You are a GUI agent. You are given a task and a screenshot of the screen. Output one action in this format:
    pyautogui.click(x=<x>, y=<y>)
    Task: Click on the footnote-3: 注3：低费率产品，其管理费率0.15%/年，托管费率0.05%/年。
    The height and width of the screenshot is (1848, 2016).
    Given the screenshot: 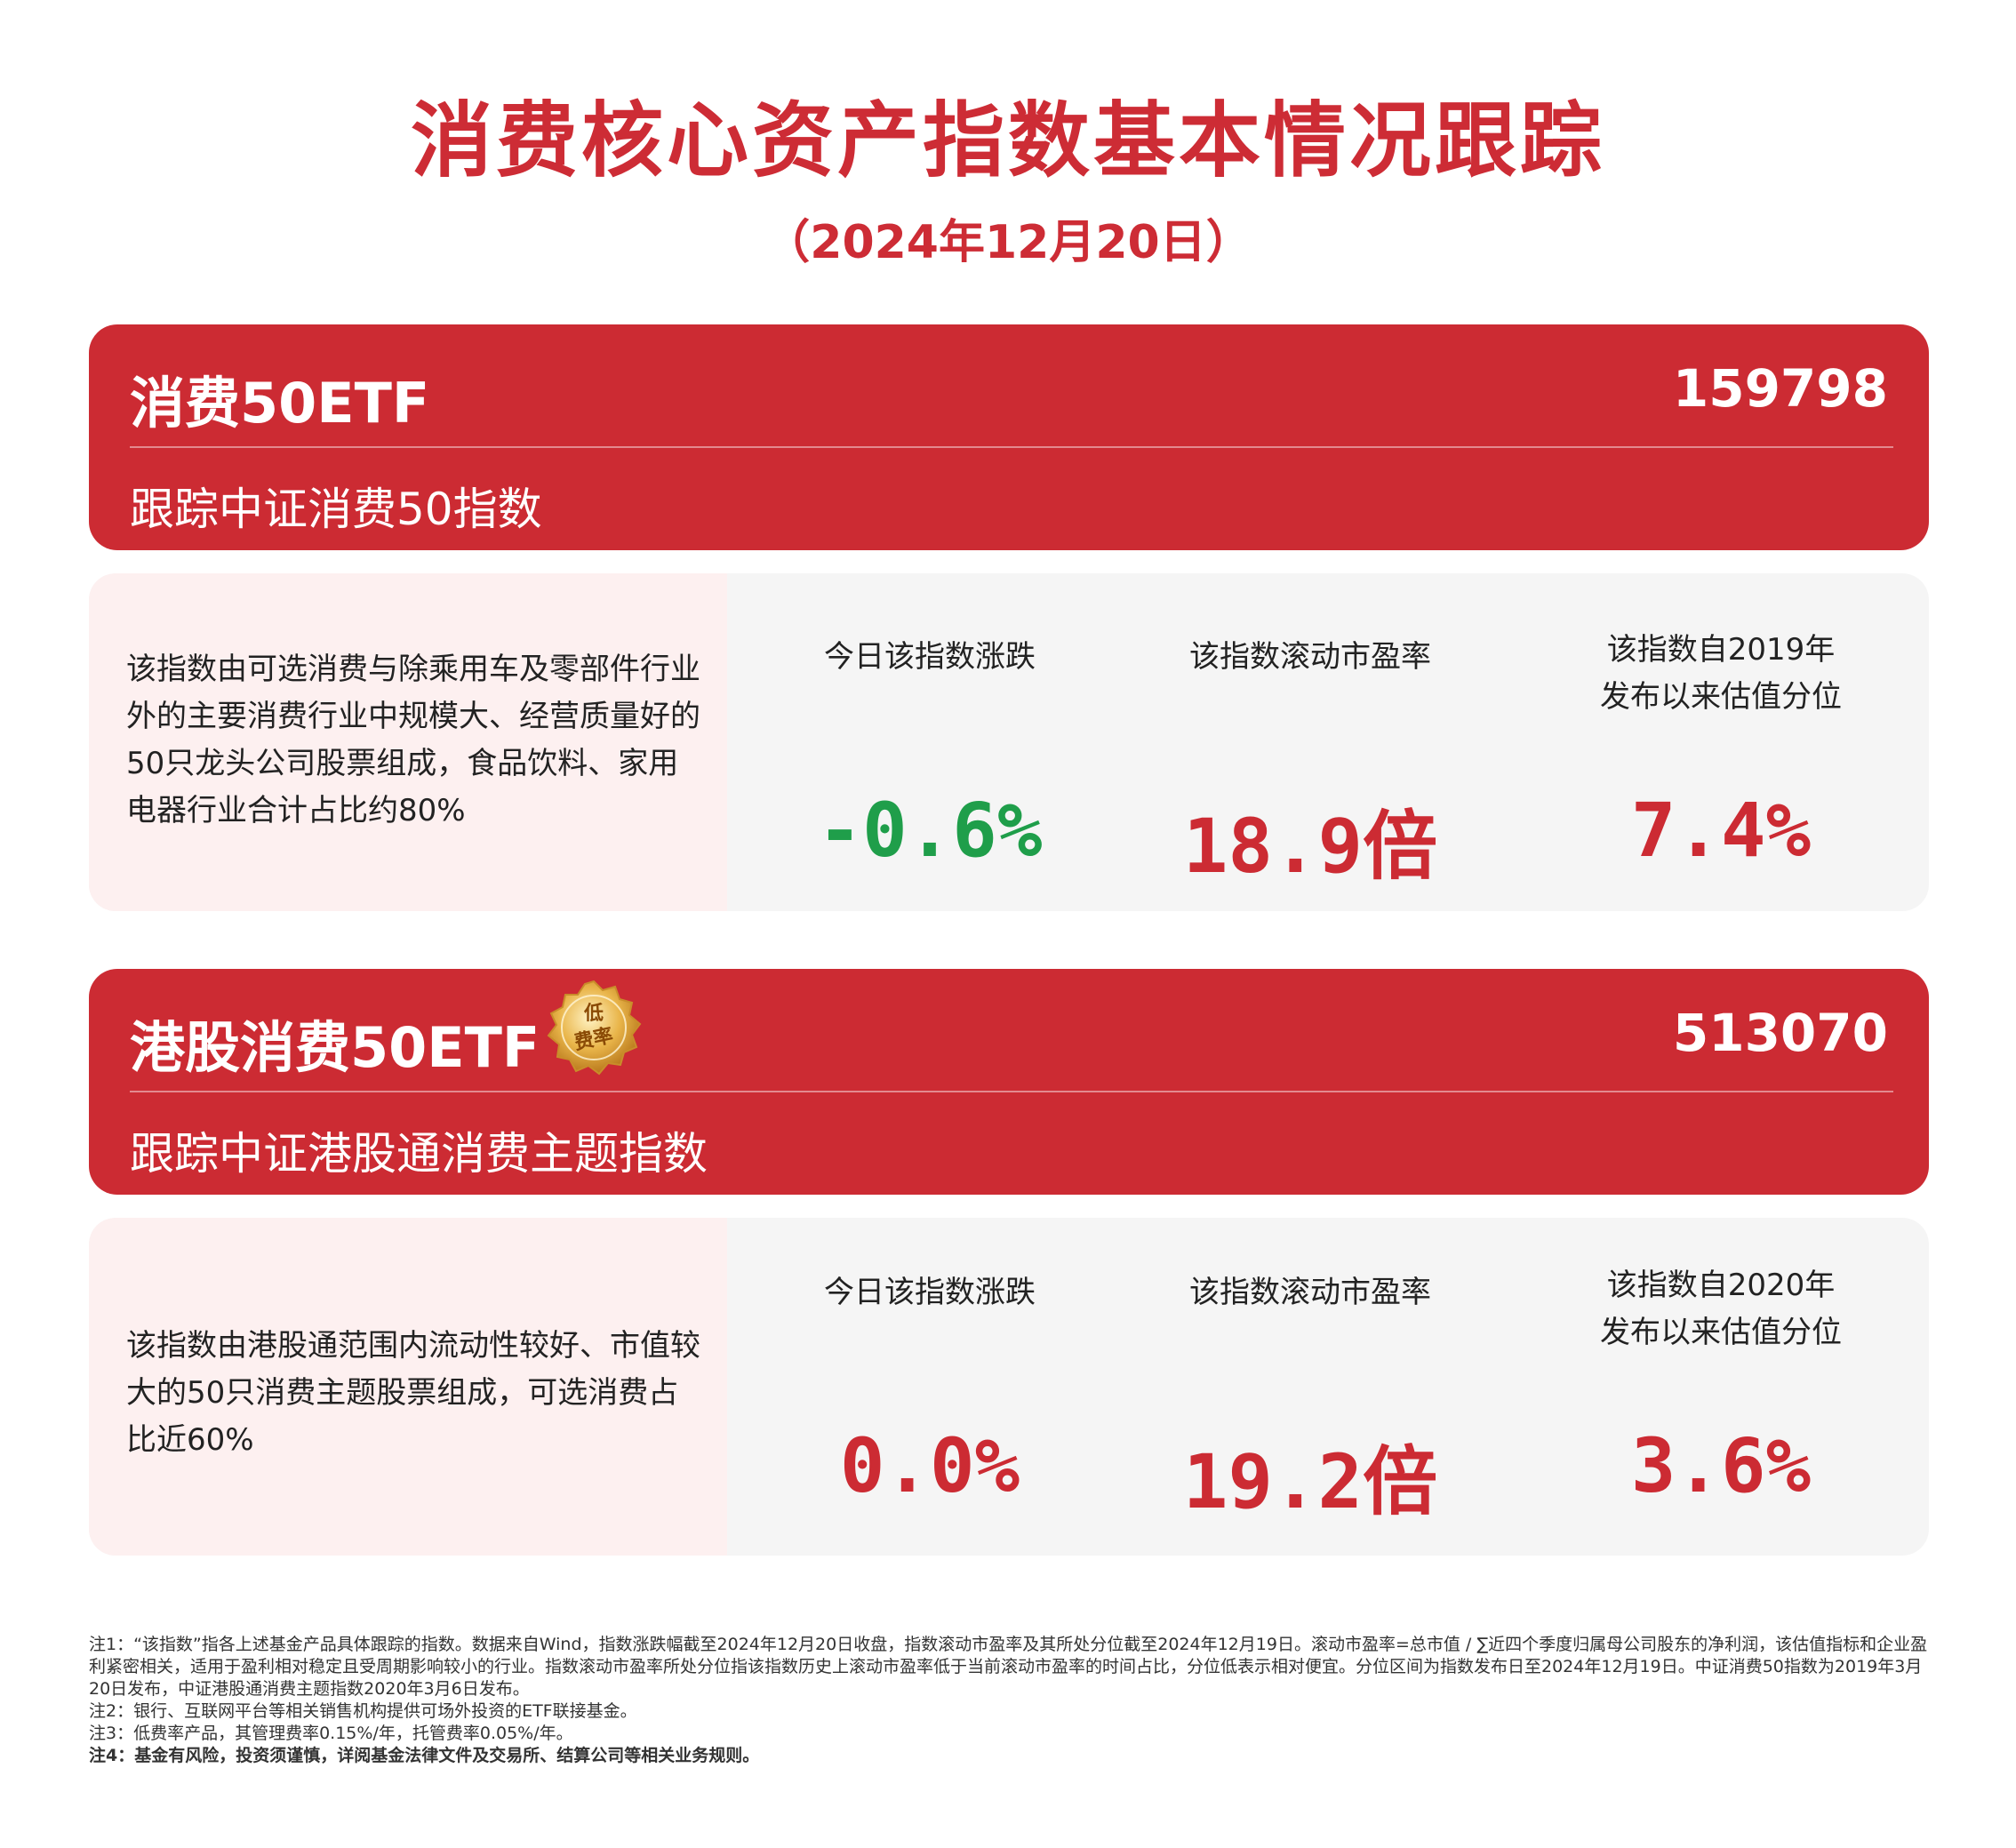 What is the action you would take?
    pyautogui.click(x=331, y=1733)
    